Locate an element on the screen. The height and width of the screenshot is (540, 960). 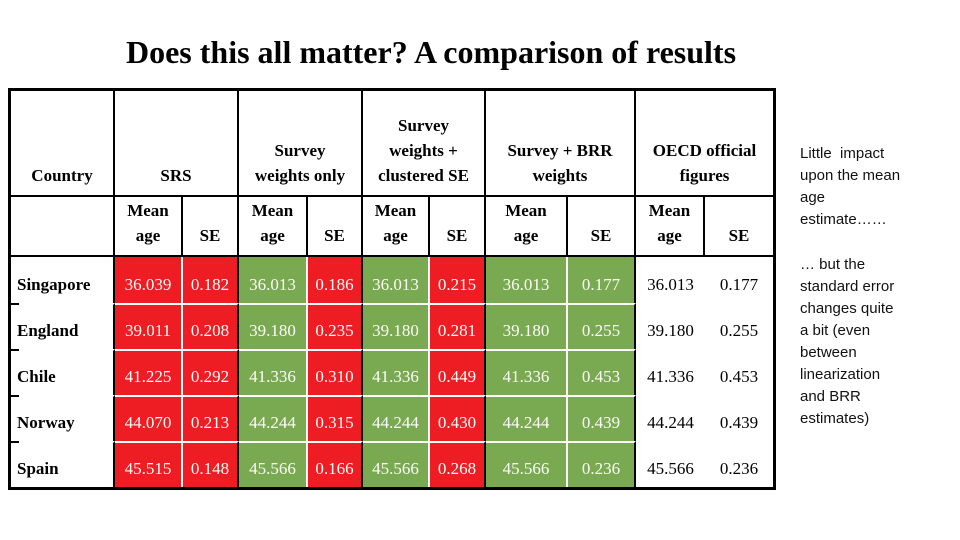
cell-oecd-mean: 39.180 is located at coordinates (670, 326).